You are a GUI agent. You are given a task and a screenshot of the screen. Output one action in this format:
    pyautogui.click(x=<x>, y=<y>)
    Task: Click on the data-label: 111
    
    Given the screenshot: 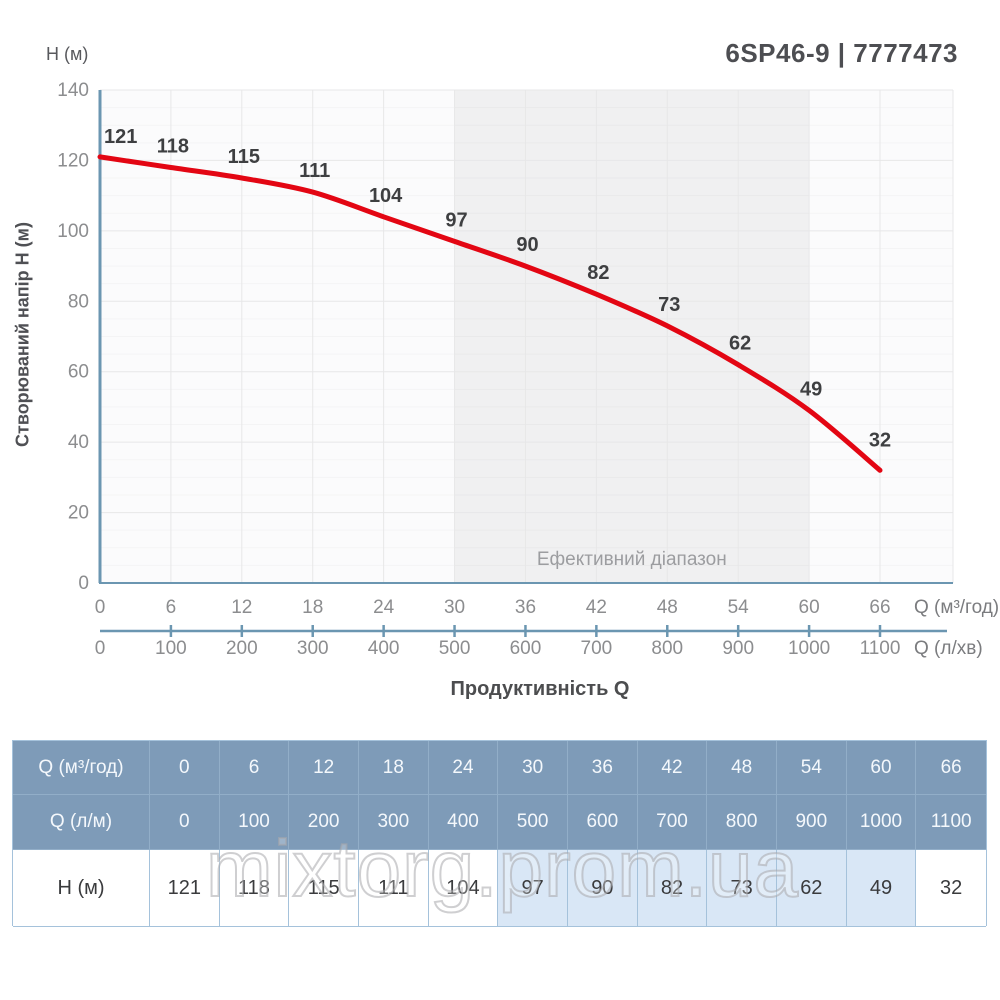 What is the action you would take?
    pyautogui.click(x=314, y=171)
    